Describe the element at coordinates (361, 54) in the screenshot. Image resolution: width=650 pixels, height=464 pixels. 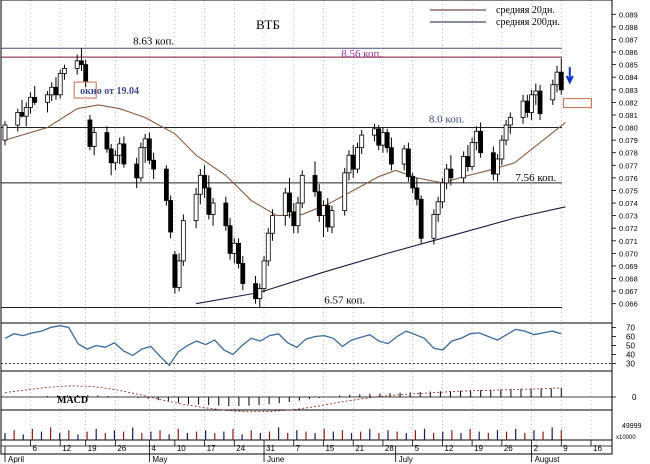
I see `level-label: 8.56 коп.` at that location.